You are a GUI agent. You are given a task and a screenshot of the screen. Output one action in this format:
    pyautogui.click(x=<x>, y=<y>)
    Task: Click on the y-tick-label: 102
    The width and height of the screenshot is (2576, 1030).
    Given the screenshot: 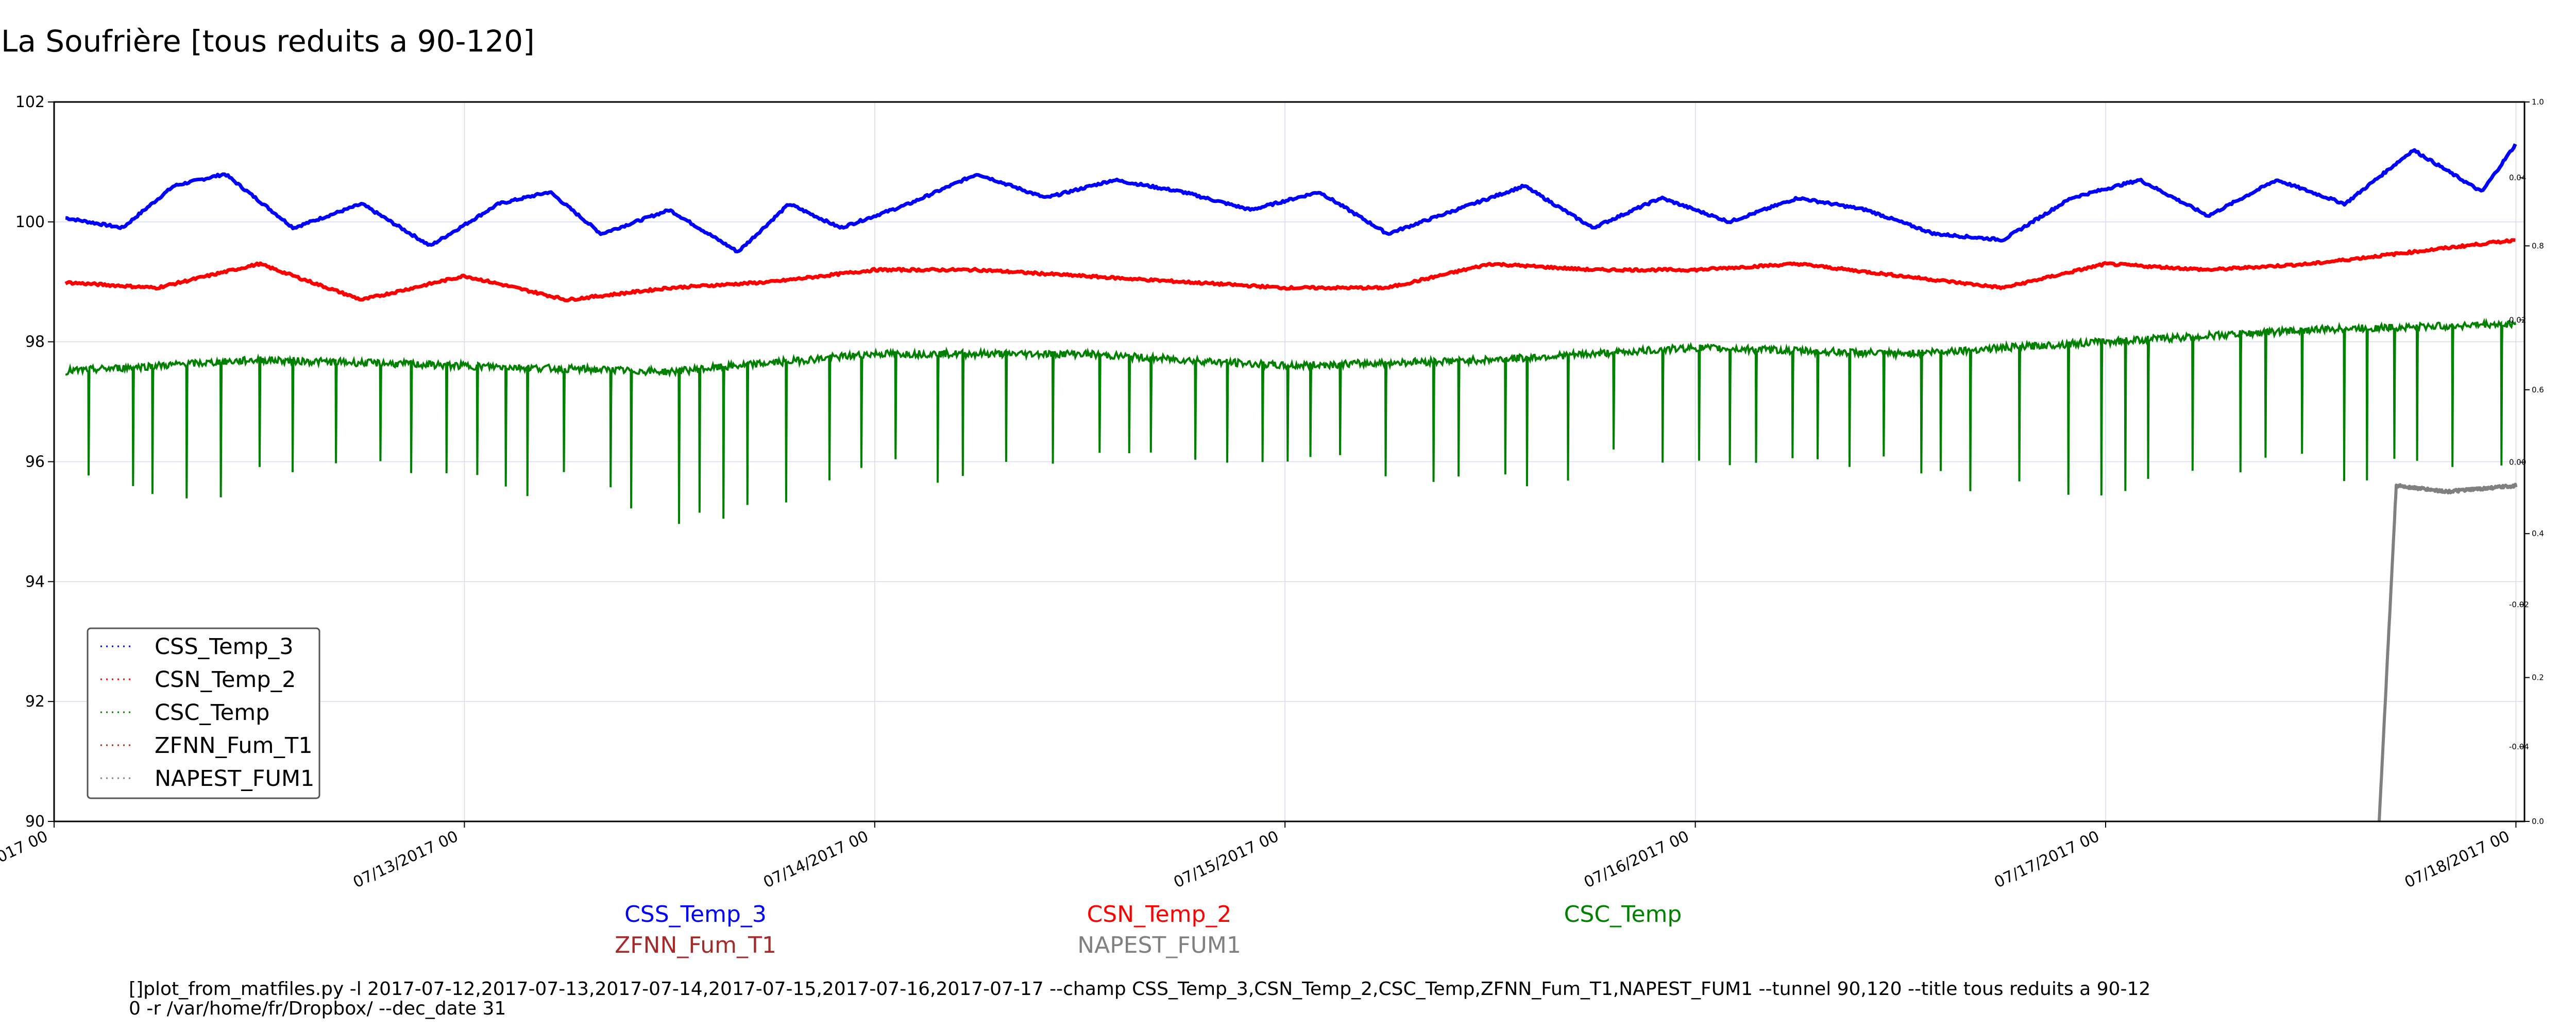 What is the action you would take?
    pyautogui.click(x=30, y=102)
    